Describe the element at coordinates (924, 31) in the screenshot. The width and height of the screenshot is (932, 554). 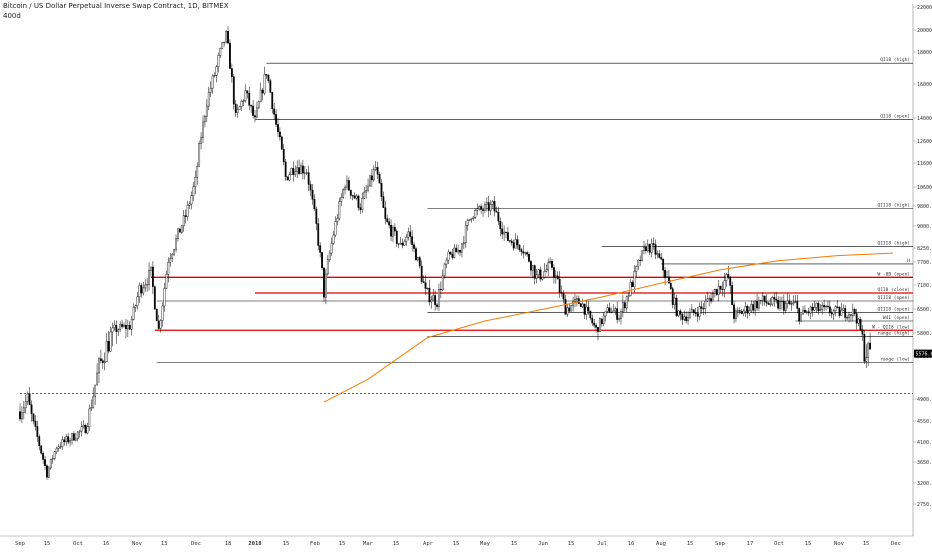
I see `y-tick-label: 20000.0` at that location.